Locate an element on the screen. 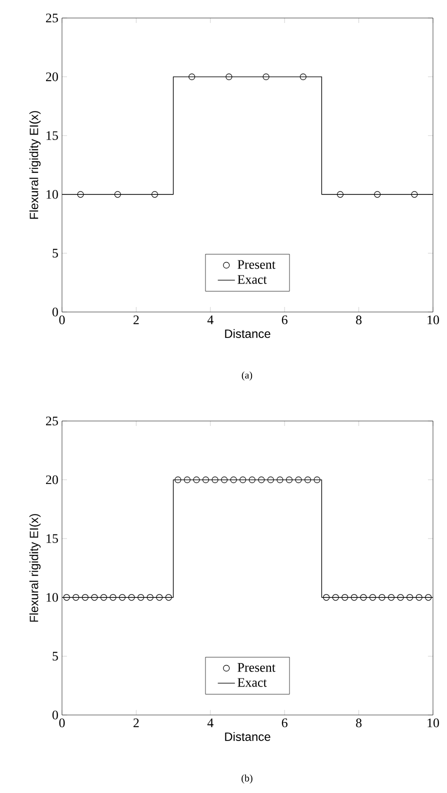 The width and height of the screenshot is (447, 793). text: (a) is located at coordinates (247, 376).